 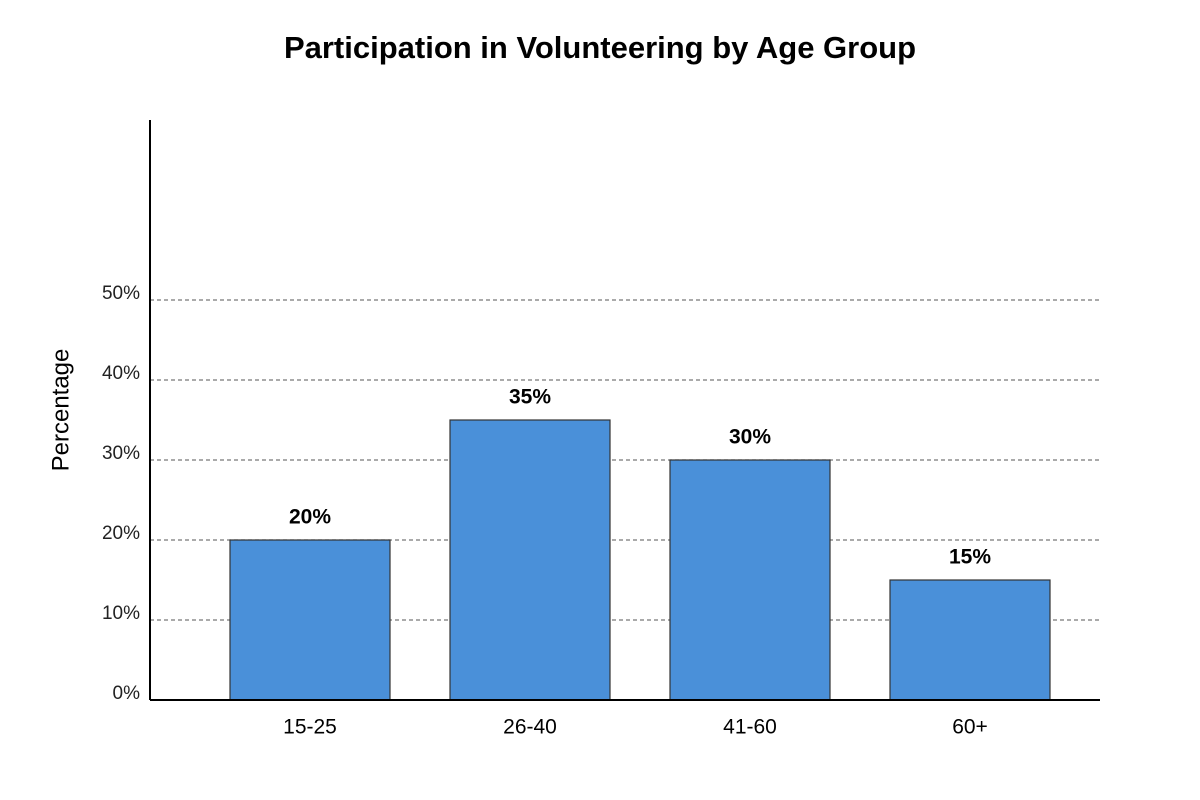 What do you see at coordinates (310, 517) in the screenshot?
I see `data-label: 20%` at bounding box center [310, 517].